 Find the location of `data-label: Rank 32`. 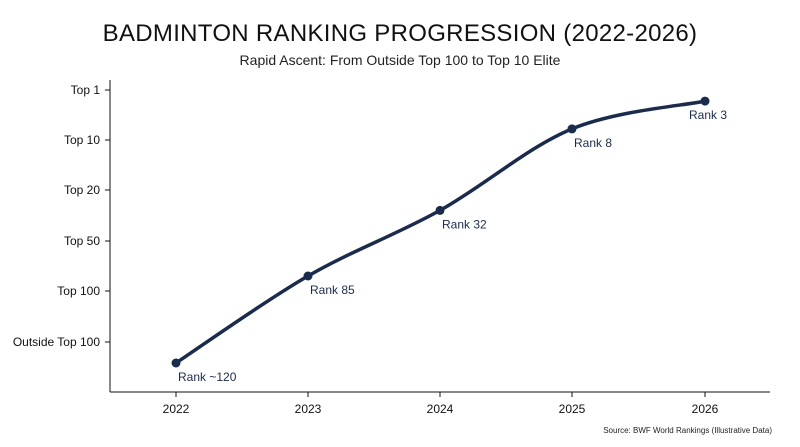

data-label: Rank 32 is located at coordinates (464, 224).